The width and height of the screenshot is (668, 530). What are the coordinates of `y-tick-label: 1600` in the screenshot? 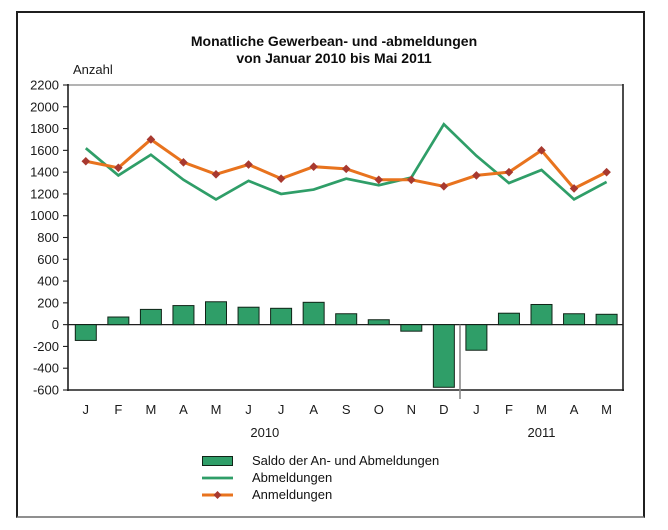 It's located at (44, 150).